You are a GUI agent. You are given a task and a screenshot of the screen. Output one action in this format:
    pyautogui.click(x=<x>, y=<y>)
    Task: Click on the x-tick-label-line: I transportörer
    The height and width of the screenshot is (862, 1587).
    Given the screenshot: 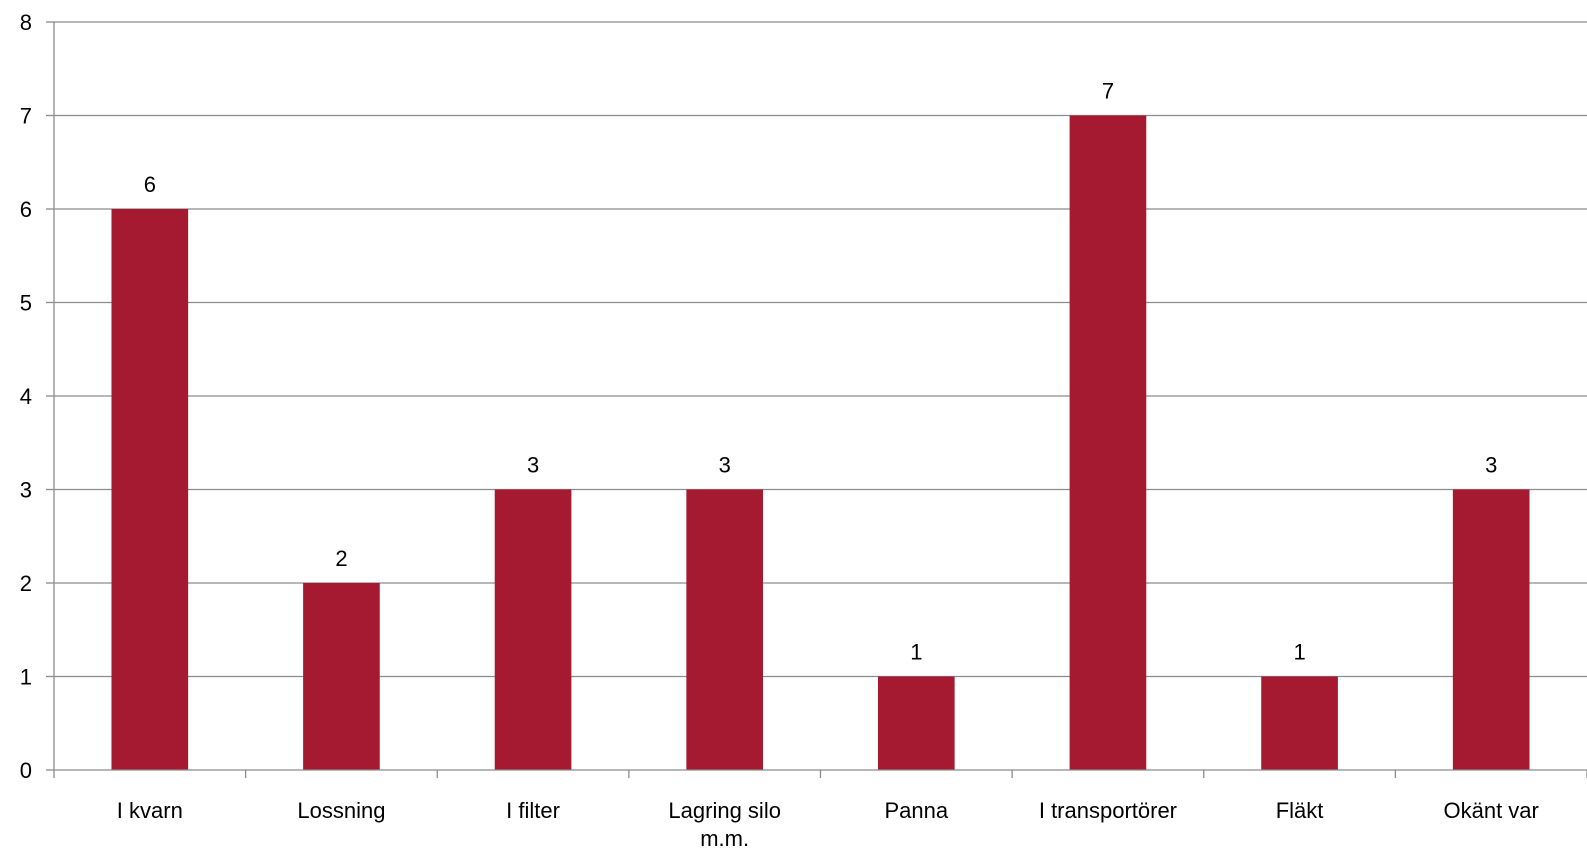 What is the action you would take?
    pyautogui.click(x=1108, y=810)
    